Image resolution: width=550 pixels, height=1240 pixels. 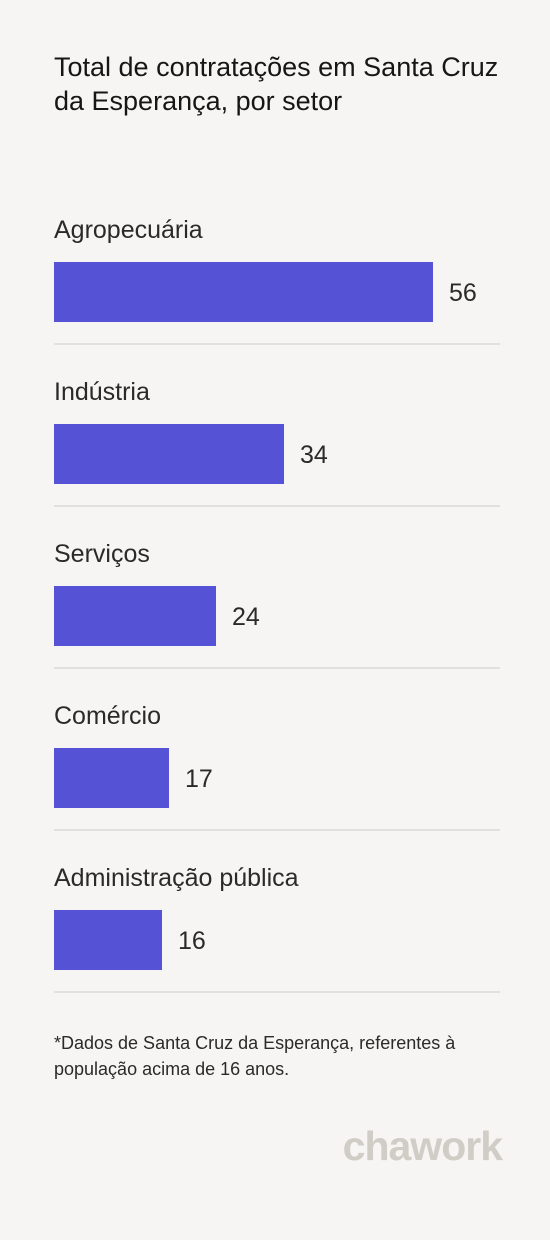 What do you see at coordinates (107, 716) in the screenshot?
I see `category-label: Comércio` at bounding box center [107, 716].